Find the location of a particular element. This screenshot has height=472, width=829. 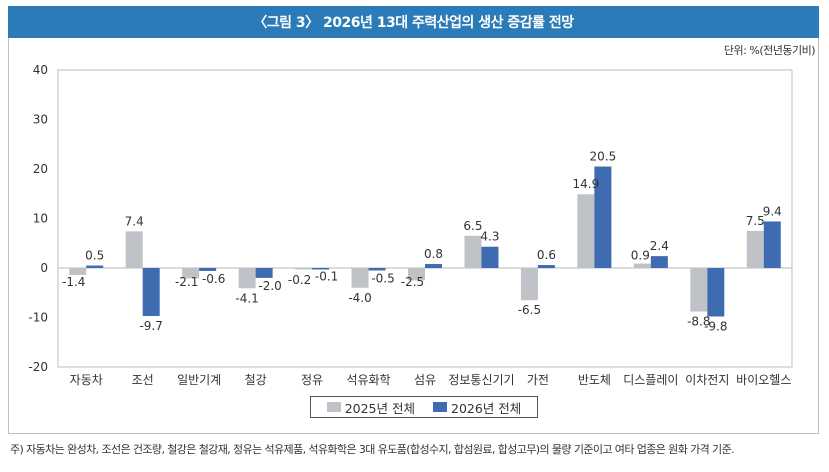

data-label-2025: -2.5 is located at coordinates (412, 282).